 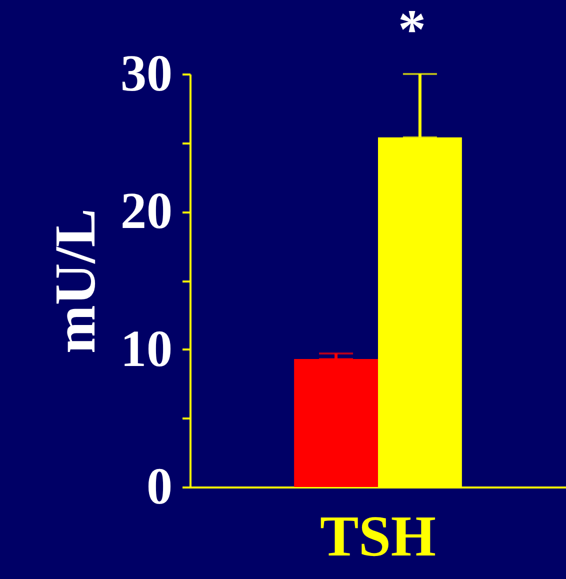 I want to click on y-tick-label: 0, so click(x=159, y=487).